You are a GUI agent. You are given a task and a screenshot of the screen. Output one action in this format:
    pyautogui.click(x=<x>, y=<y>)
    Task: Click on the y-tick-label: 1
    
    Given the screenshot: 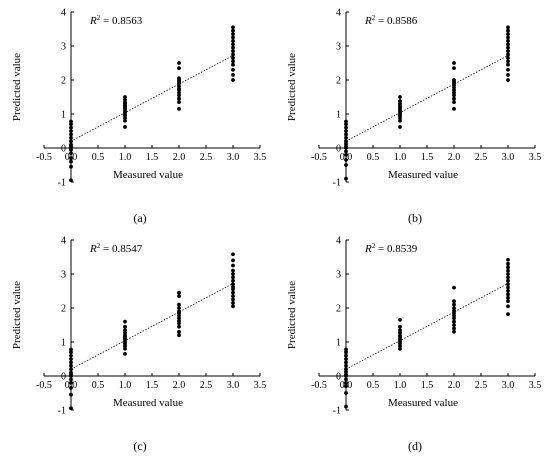 What is the action you would take?
    pyautogui.click(x=338, y=115)
    